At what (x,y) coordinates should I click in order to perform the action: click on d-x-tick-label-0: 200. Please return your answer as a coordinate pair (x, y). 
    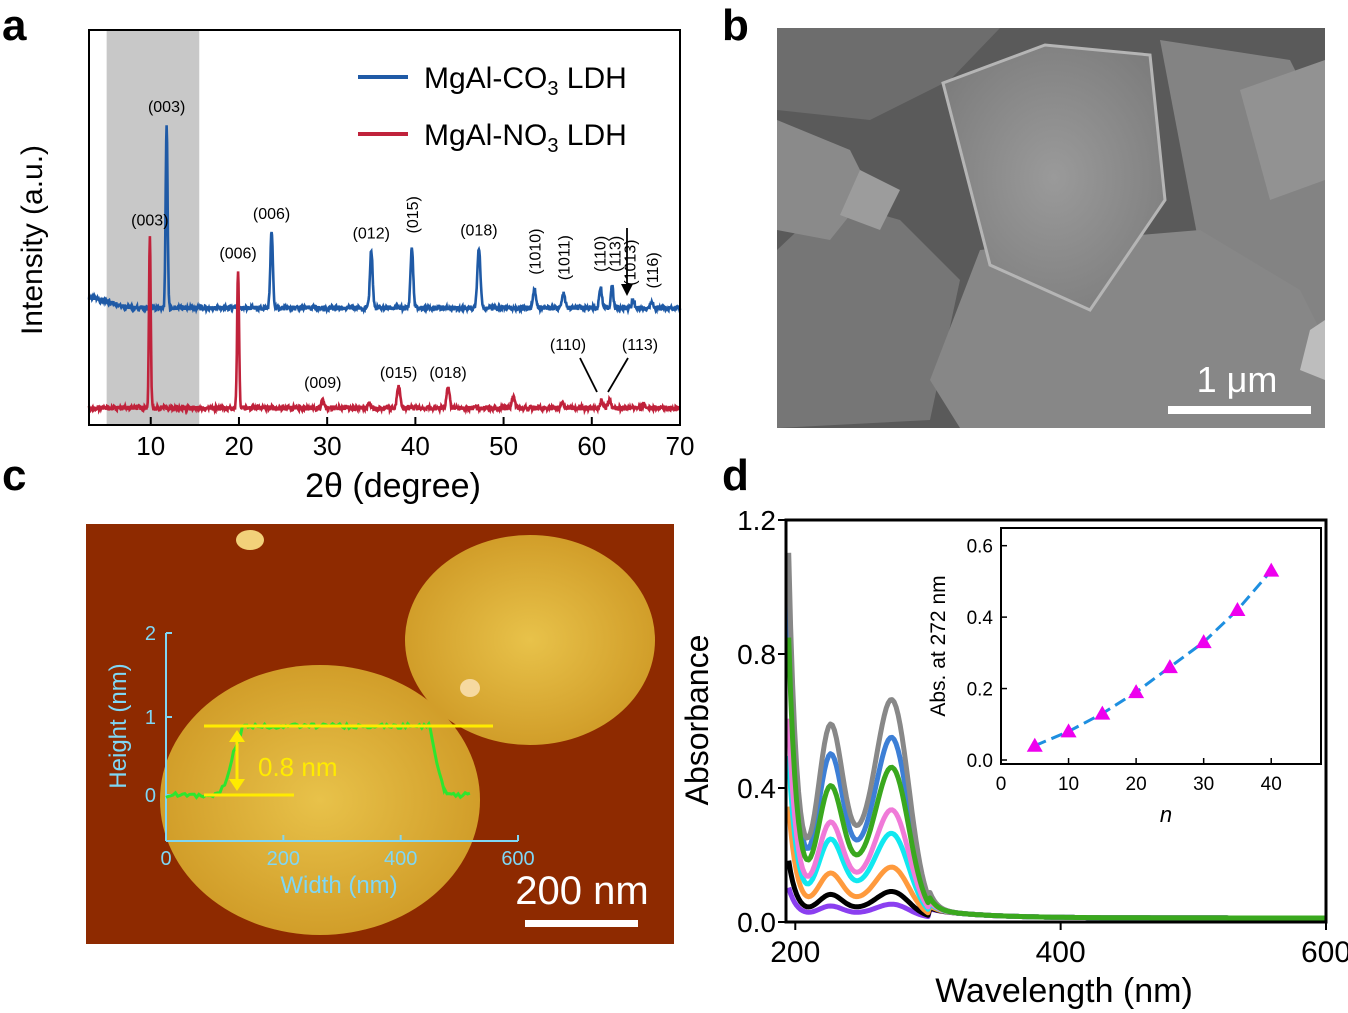
    Looking at the image, I should click on (795, 952).